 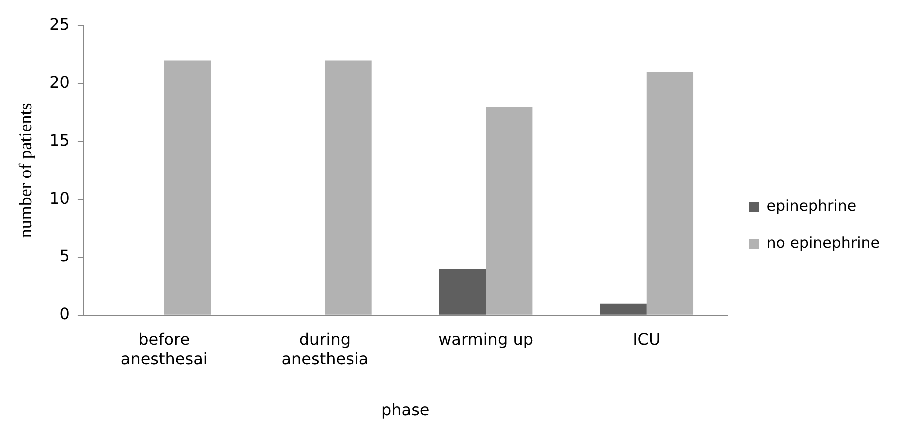 I want to click on y-tick-label: 25, so click(x=60, y=24).